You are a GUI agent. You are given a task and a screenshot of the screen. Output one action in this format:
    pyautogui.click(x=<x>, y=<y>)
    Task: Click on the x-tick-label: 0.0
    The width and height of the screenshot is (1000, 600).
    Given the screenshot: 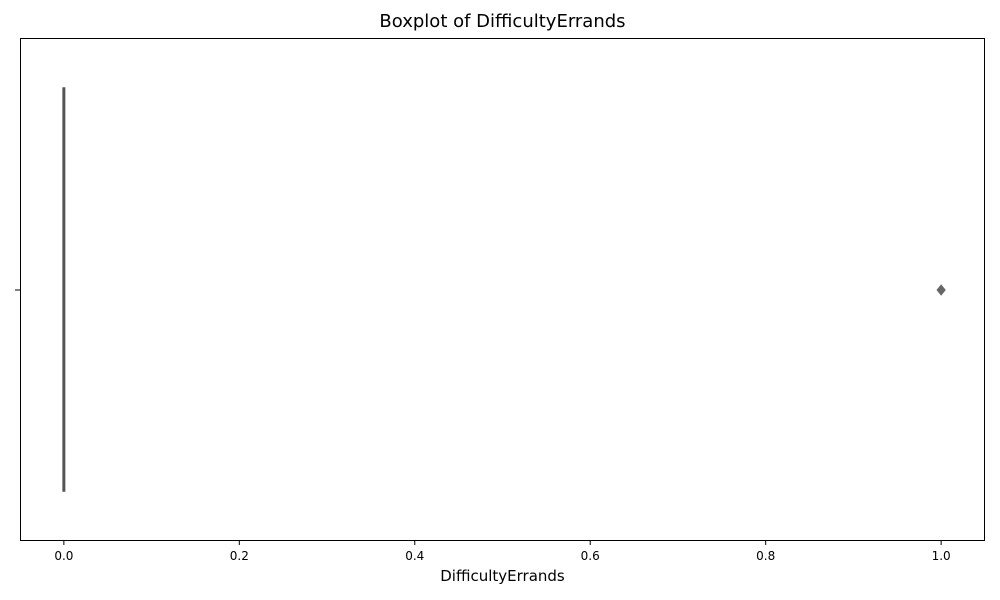 What is the action you would take?
    pyautogui.click(x=63, y=556)
    